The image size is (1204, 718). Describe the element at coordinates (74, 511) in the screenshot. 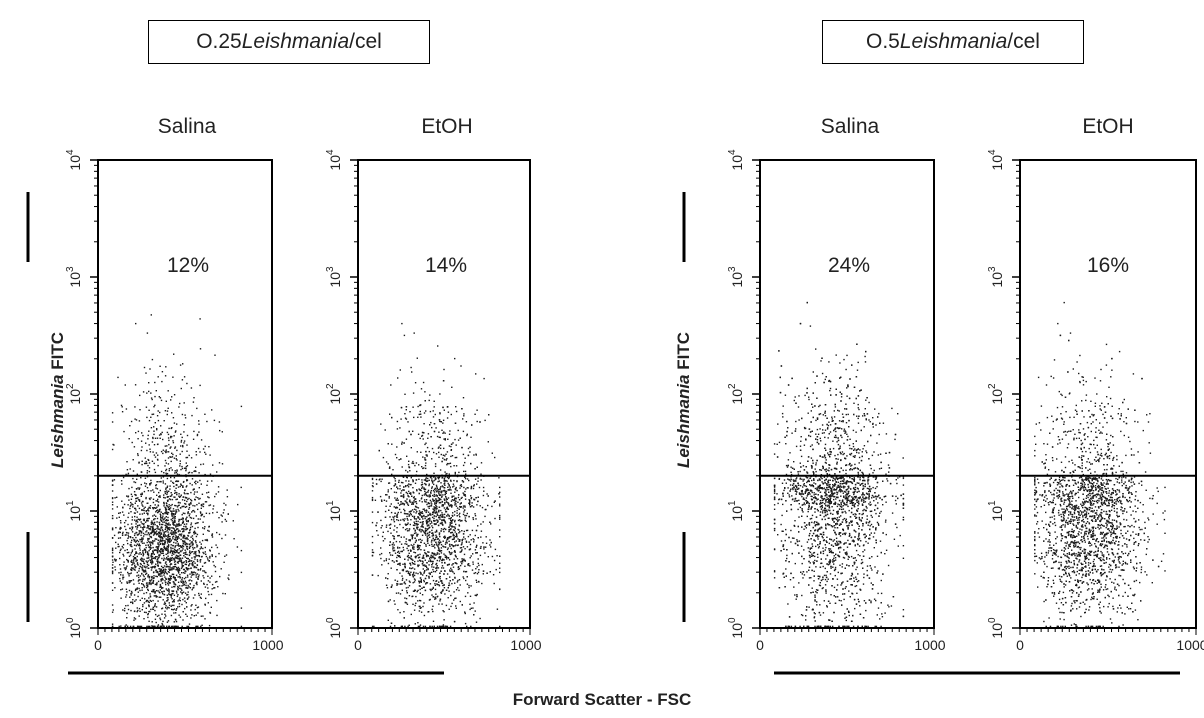

I see `y-tick-label: 101` at that location.